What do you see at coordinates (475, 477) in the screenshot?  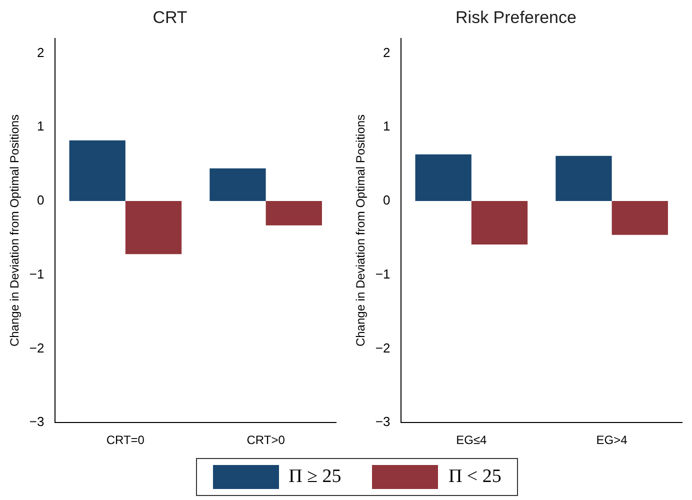 I see `legend-label: Π < 25` at bounding box center [475, 477].